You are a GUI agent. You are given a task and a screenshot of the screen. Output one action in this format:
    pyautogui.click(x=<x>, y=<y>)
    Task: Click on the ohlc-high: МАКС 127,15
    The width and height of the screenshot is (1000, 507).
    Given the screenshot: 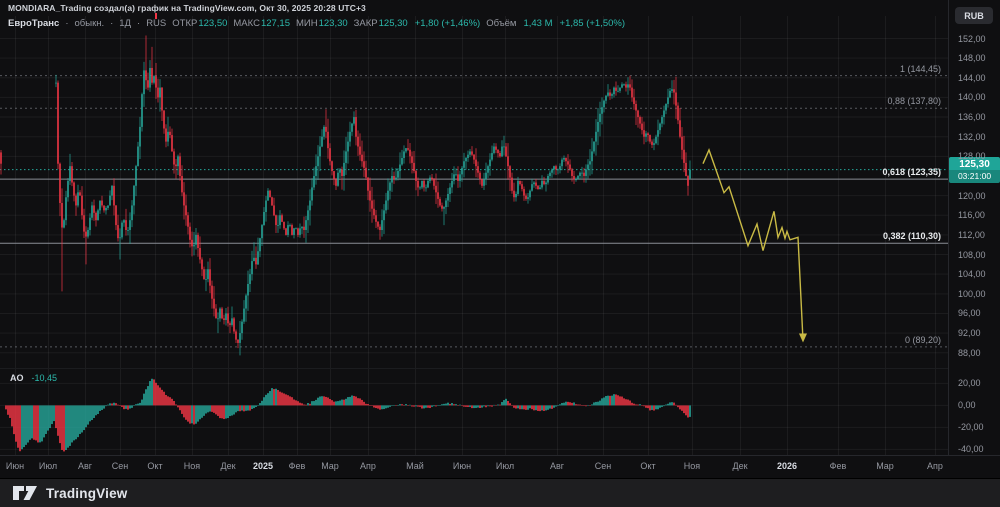 What is the action you would take?
    pyautogui.click(x=261, y=23)
    